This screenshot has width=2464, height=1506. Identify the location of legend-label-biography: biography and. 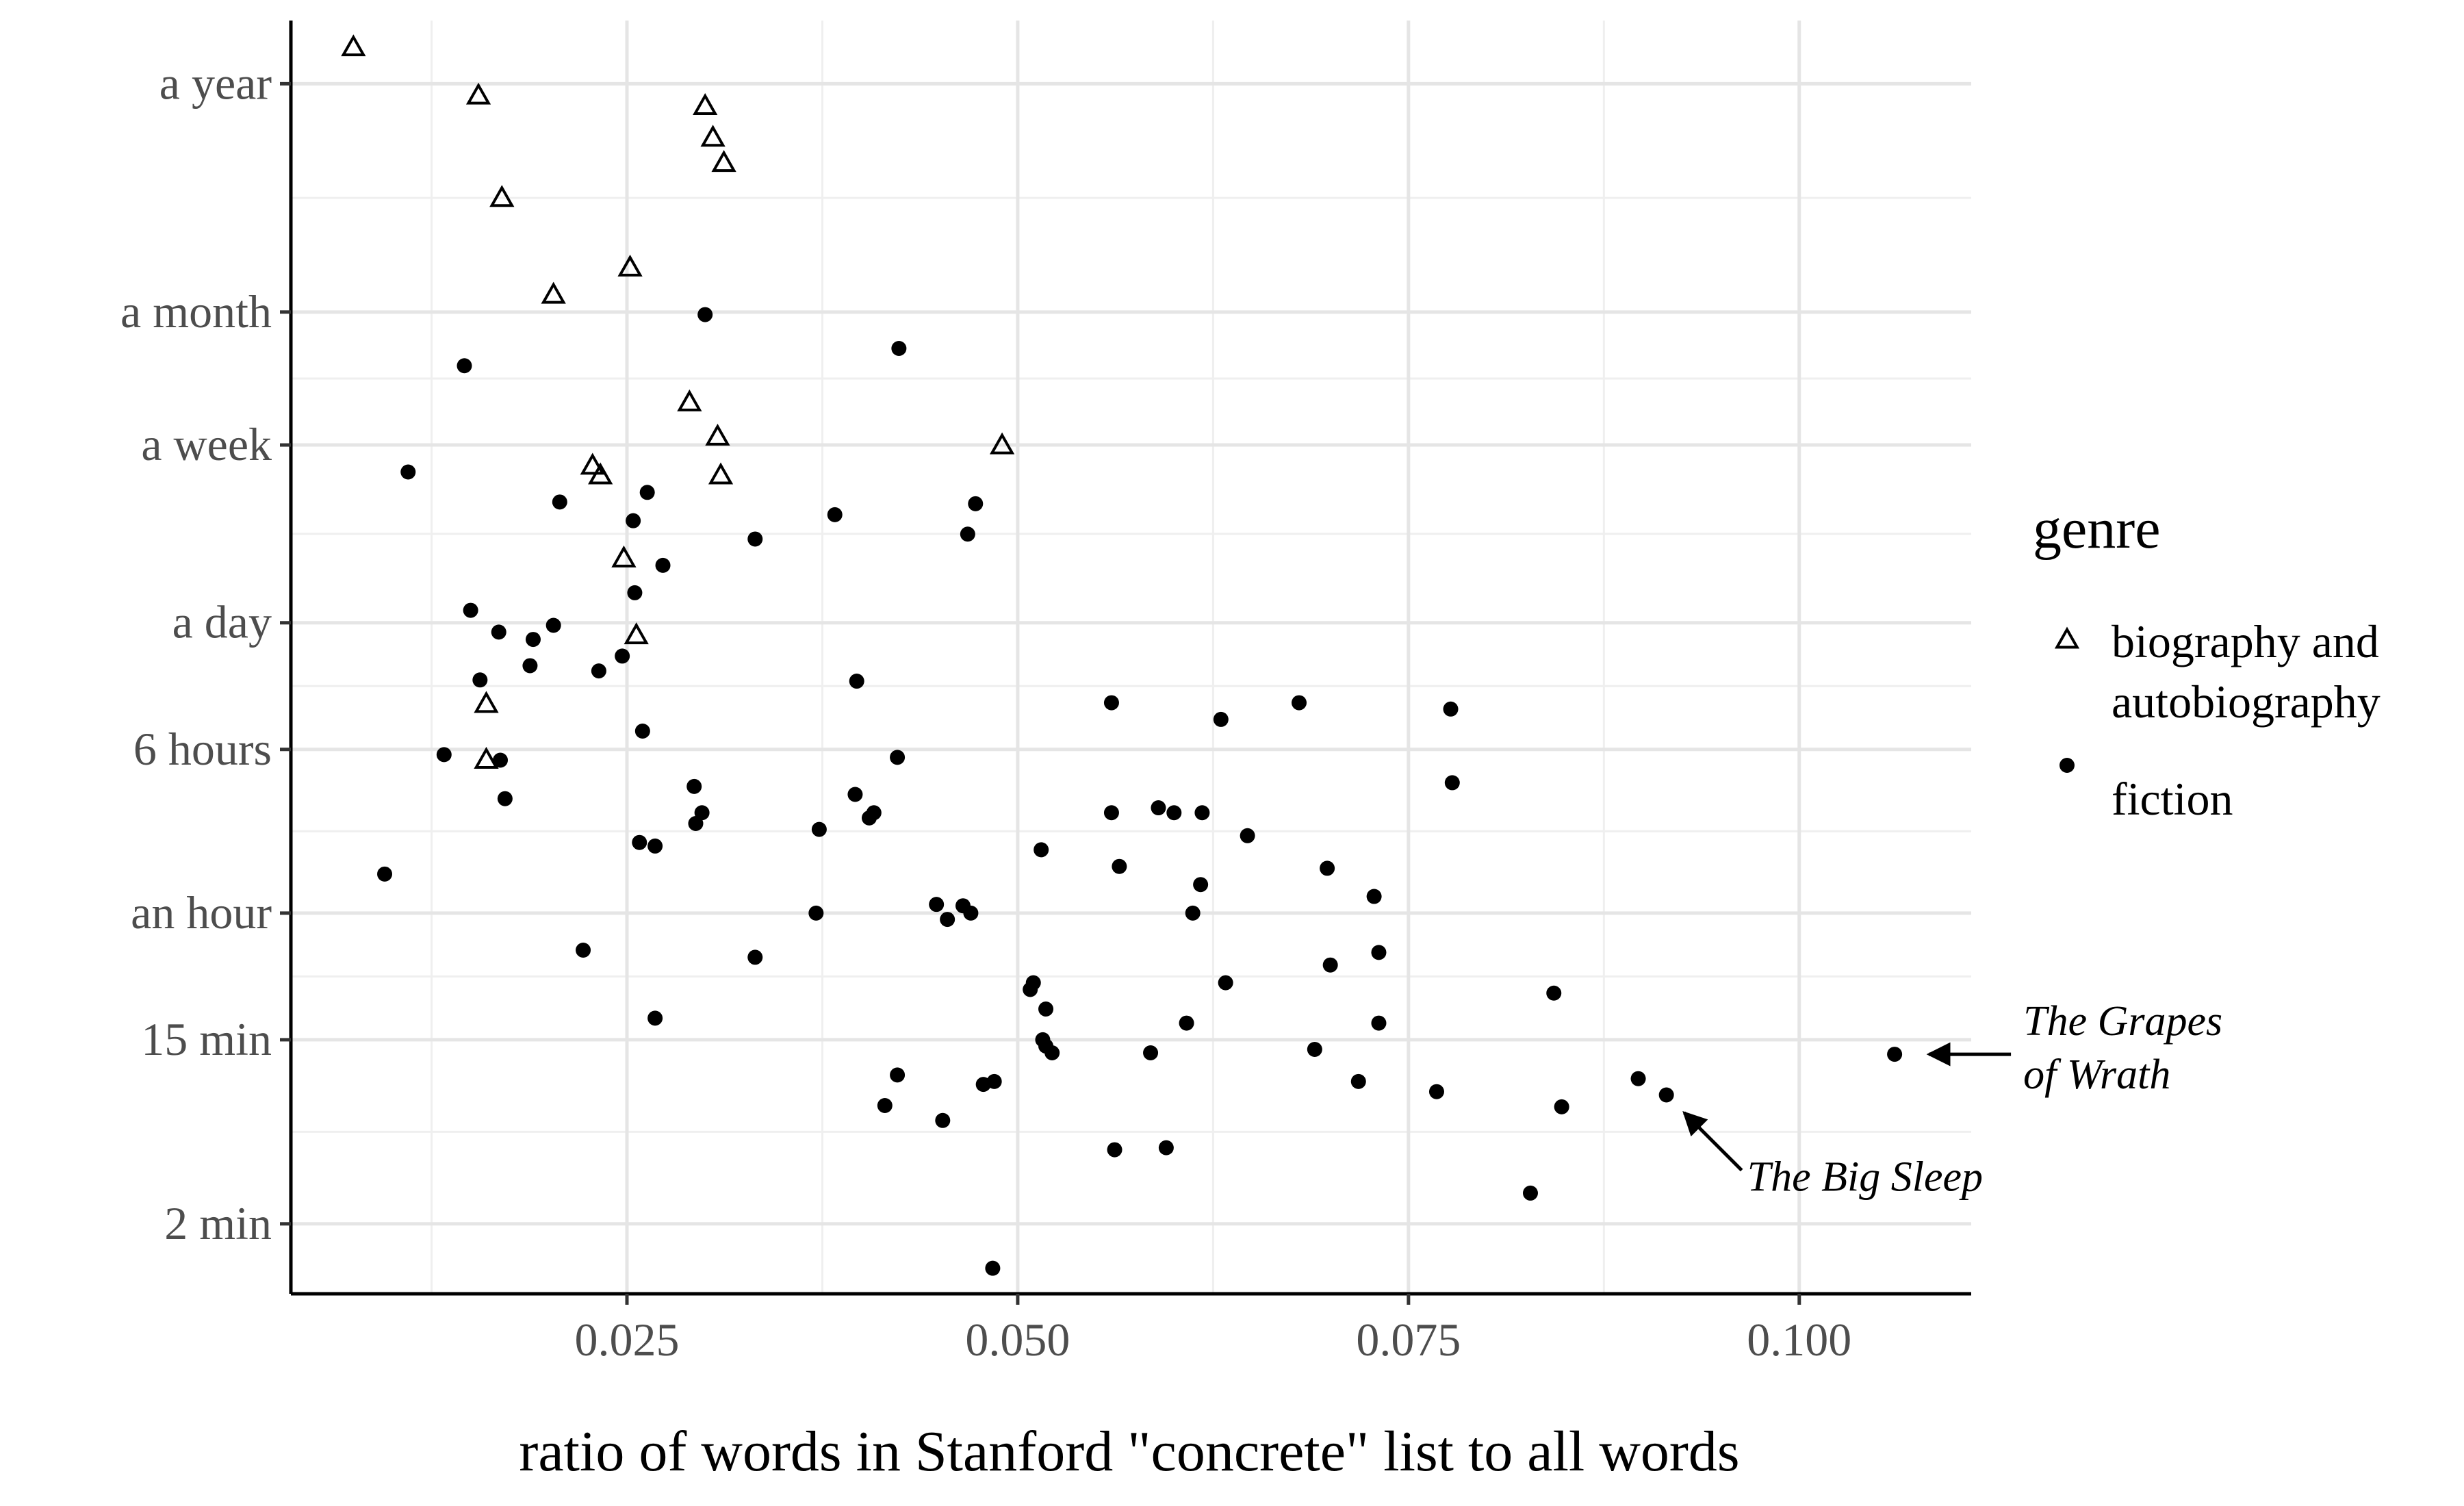
(2245, 641).